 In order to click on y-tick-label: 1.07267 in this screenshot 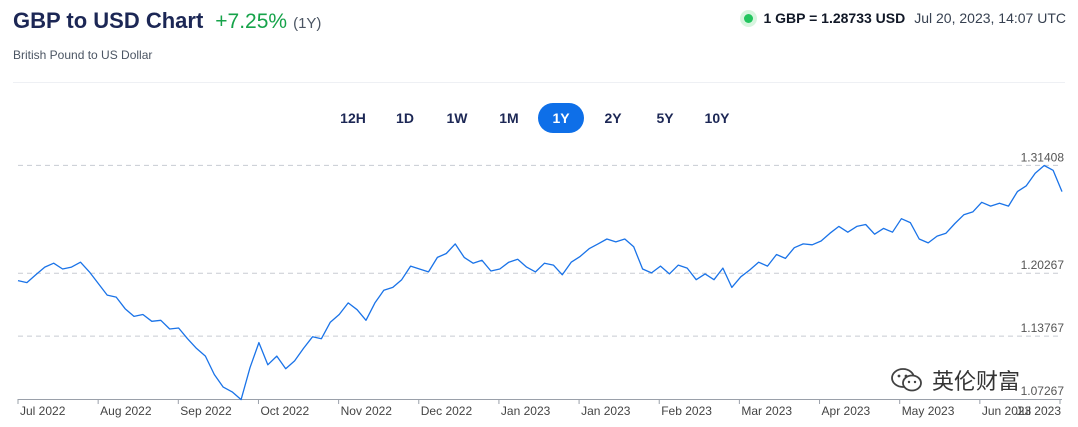, I will do `click(1043, 391)`.